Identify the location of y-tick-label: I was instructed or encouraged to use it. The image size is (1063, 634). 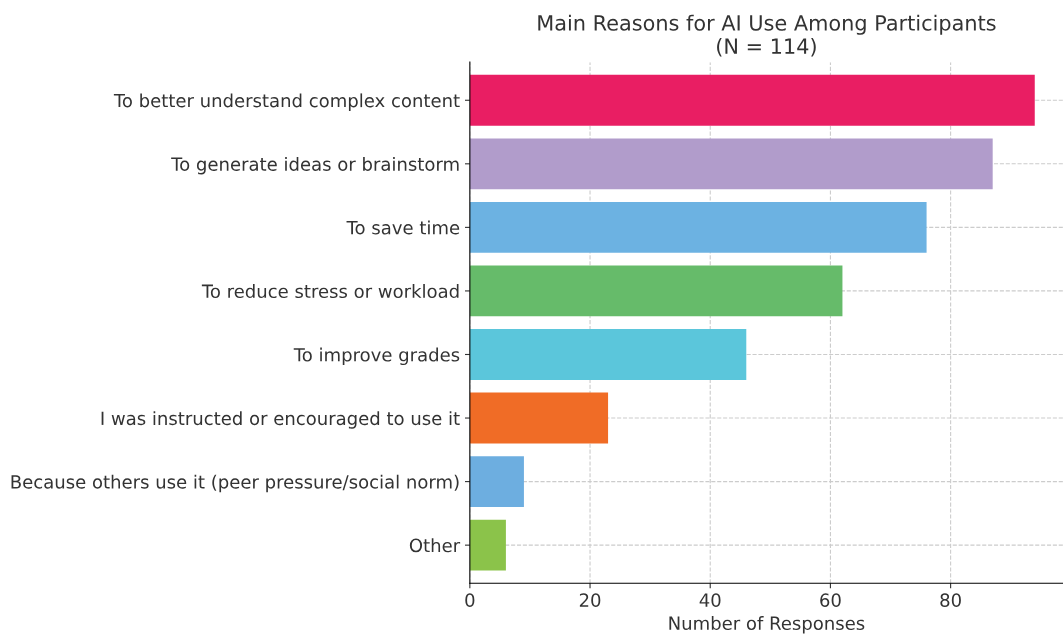
(280, 420).